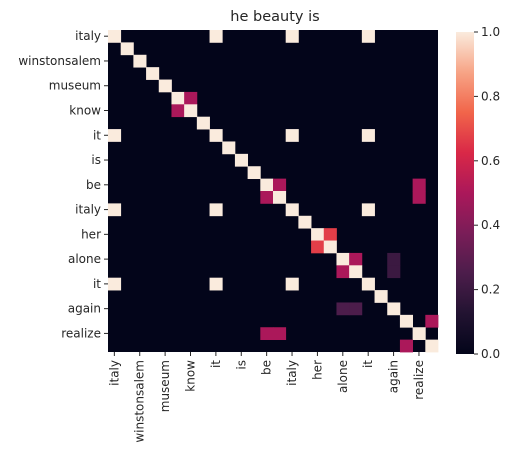 This screenshot has width=513, height=471. What do you see at coordinates (490, 32) in the screenshot?
I see `colorbar-tick-label: 1.0` at bounding box center [490, 32].